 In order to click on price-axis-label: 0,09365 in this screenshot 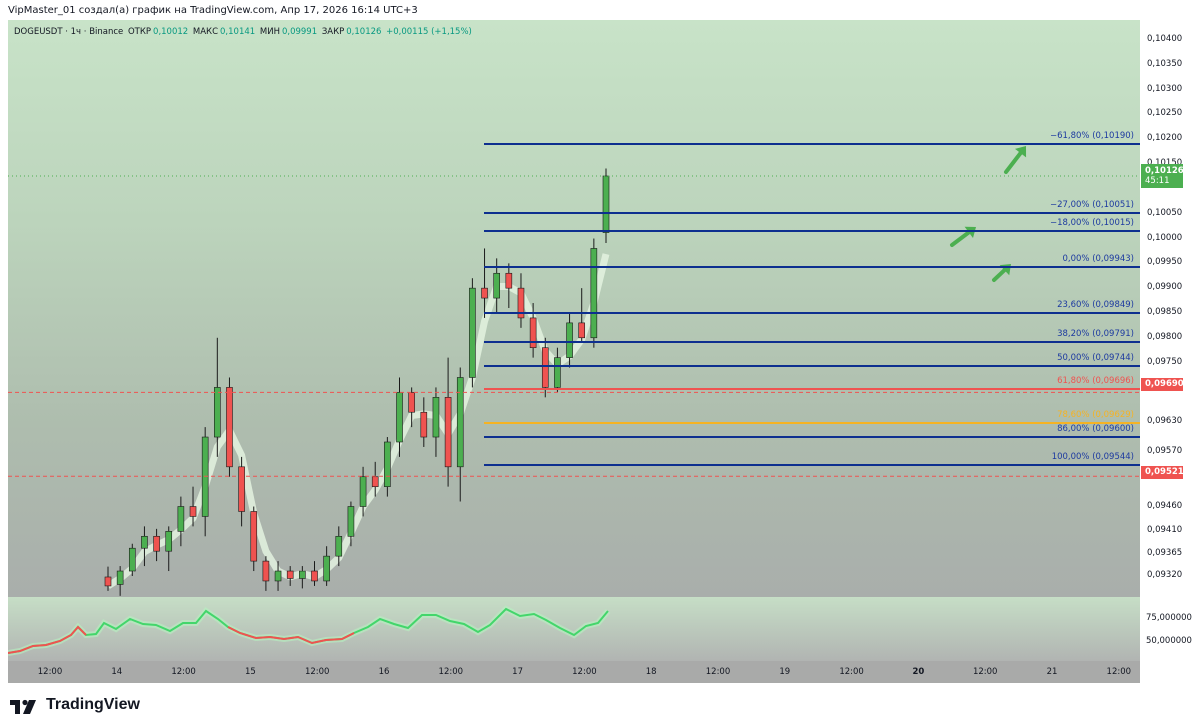, I will do `click(1165, 552)`.